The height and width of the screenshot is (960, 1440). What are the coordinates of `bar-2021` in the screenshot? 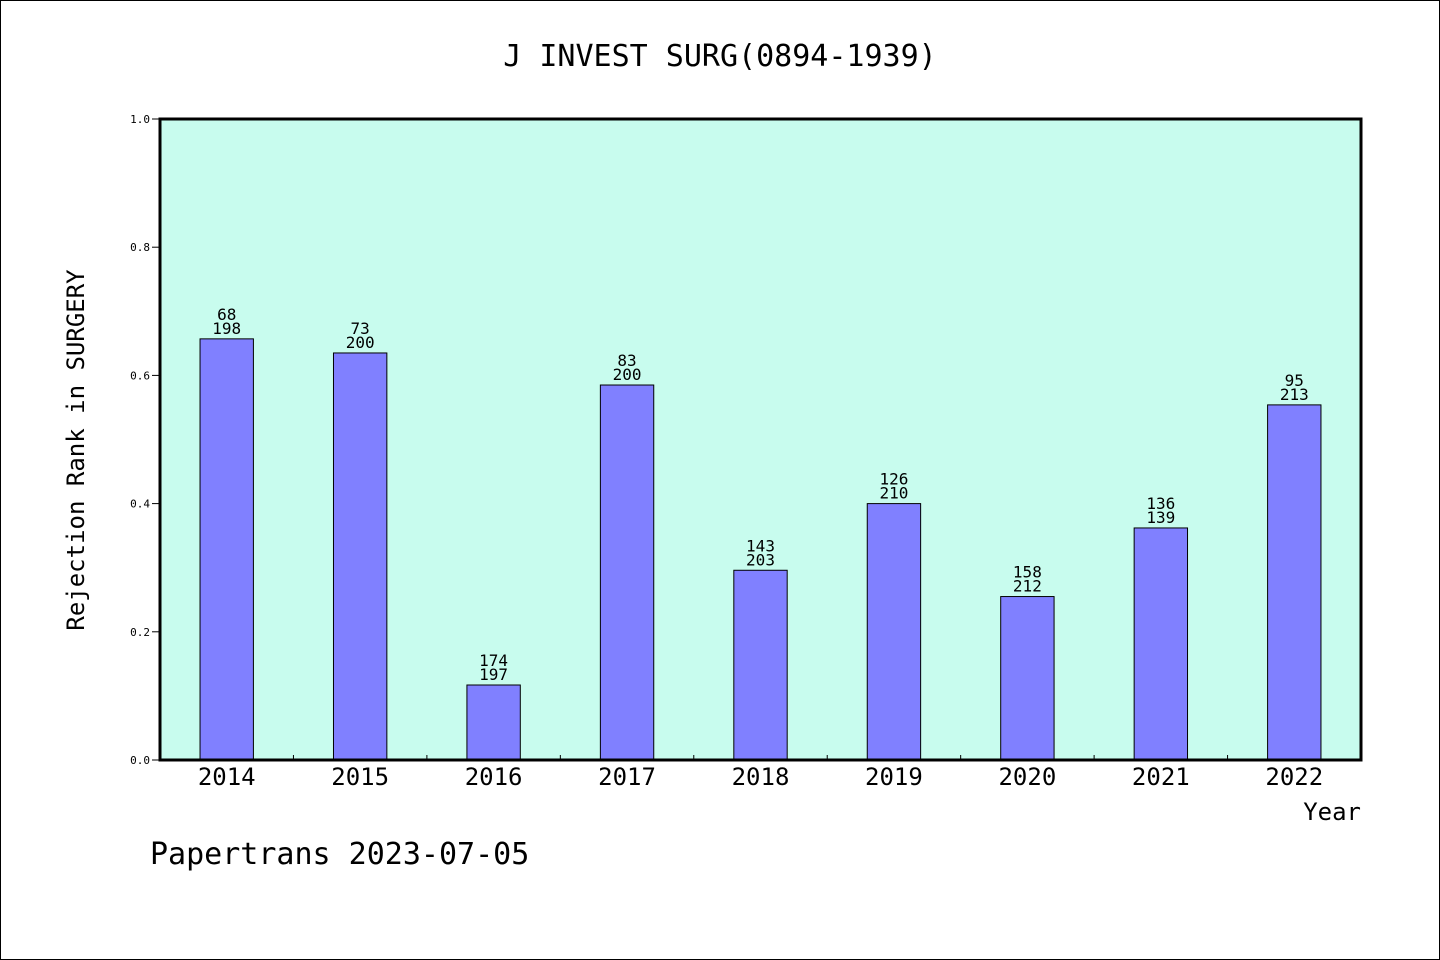 It's located at (1161, 644).